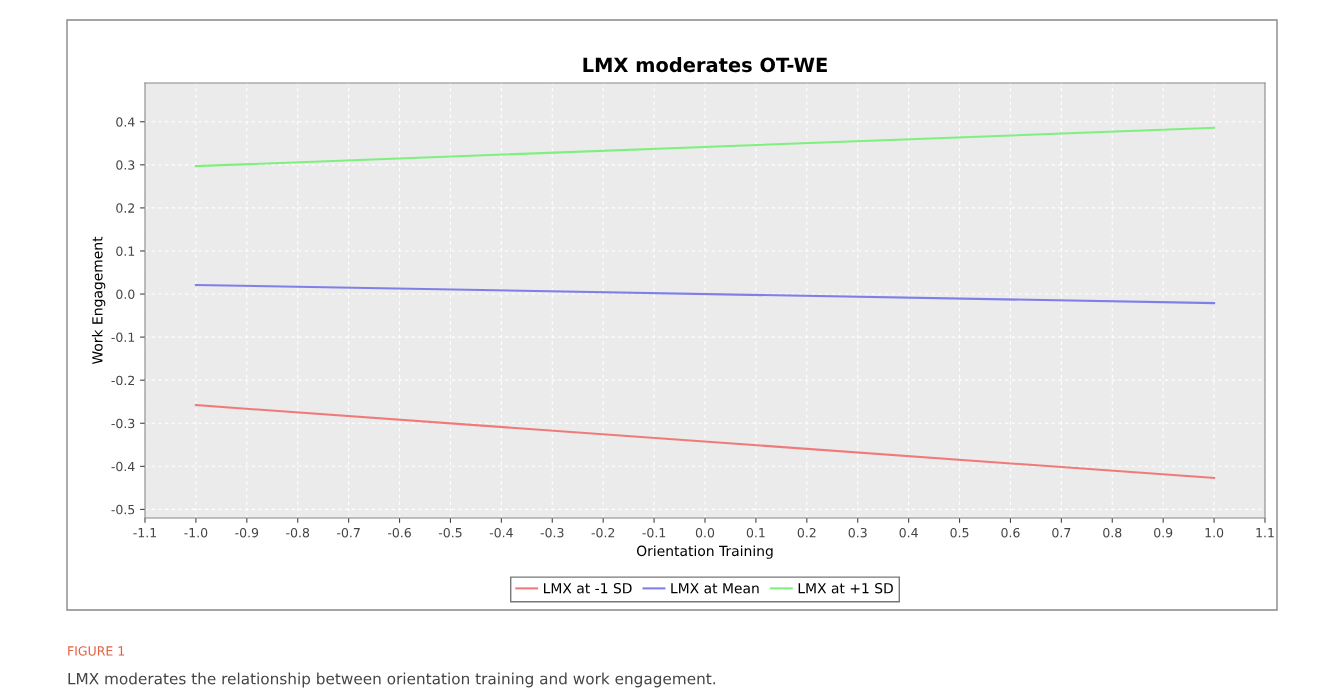 The height and width of the screenshot is (696, 1333). I want to click on x-tick-label: -0.5, so click(450, 532).